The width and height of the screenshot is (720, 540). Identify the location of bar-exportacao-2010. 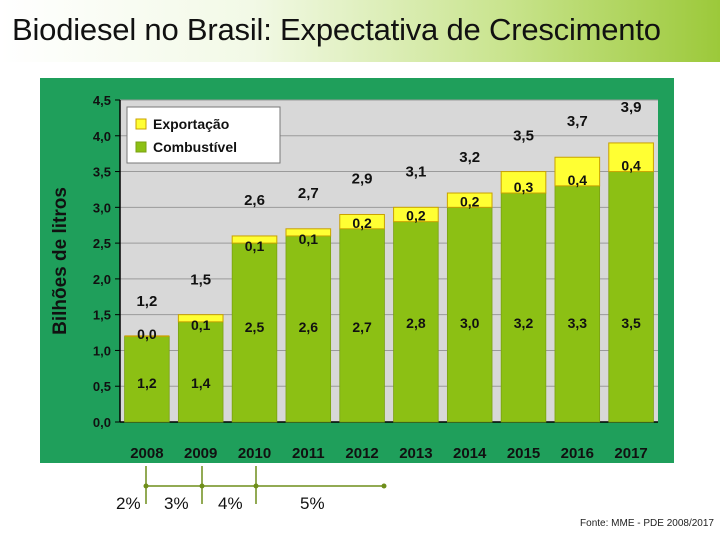
(254, 239).